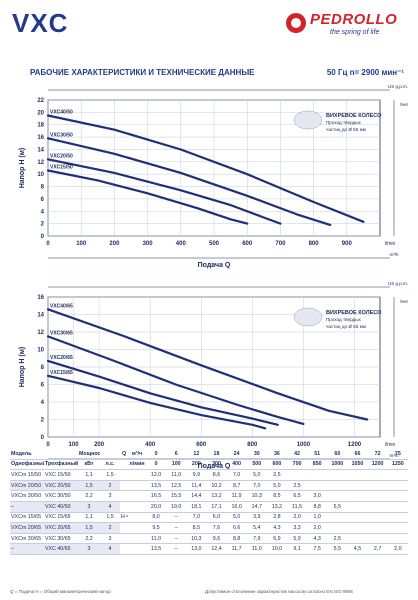  Describe the element at coordinates (196, 486) in the screenshot. I see `table-cell: 11,4` at that location.